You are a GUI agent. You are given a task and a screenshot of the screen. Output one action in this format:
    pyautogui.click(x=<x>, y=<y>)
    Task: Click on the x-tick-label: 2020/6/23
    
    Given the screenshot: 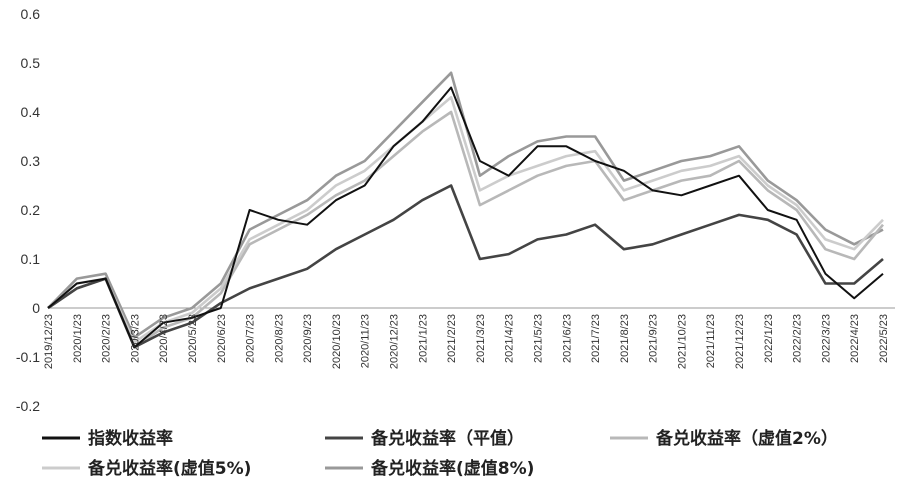 What is the action you would take?
    pyautogui.click(x=222, y=338)
    